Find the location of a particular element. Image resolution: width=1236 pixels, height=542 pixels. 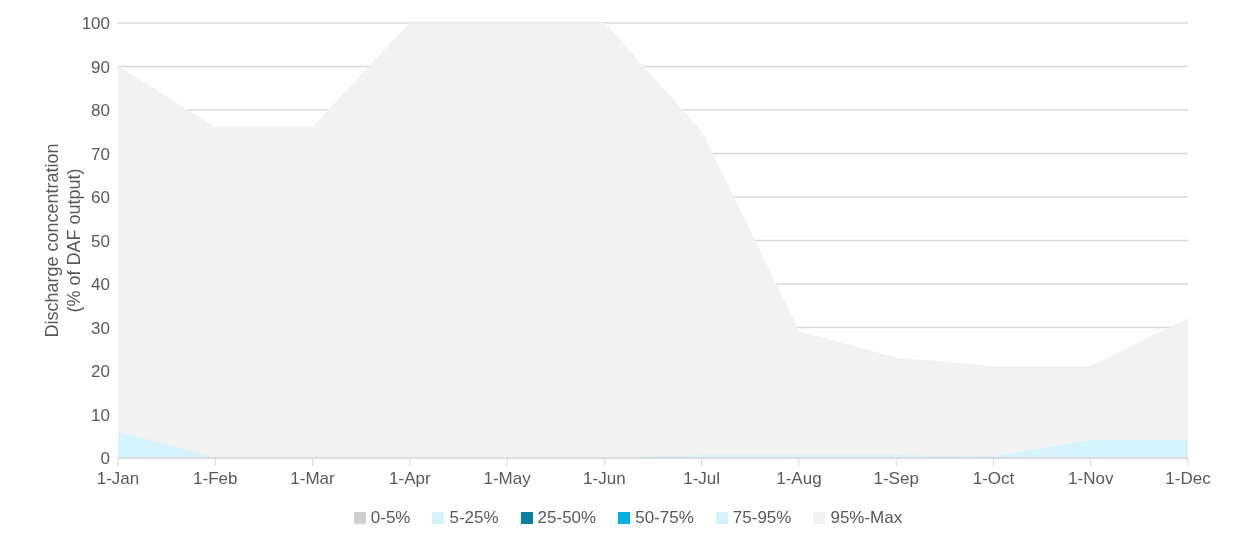

x-tick-label: 1-Sep is located at coordinates (896, 479).